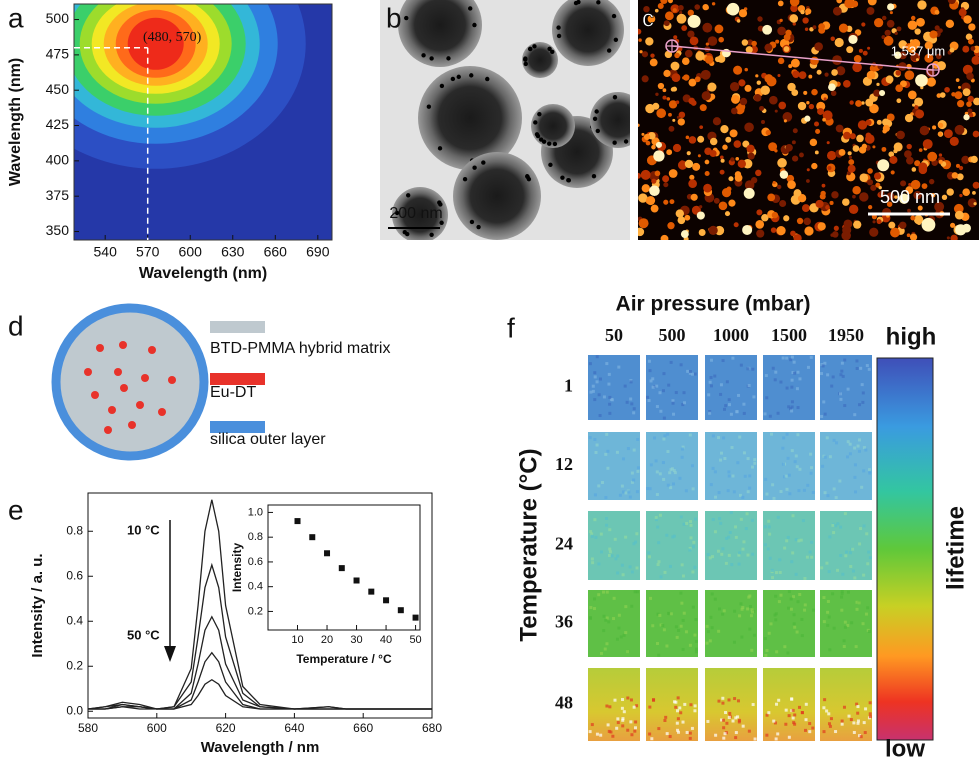 The height and width of the screenshot is (765, 979). I want to click on y-tick-label: 500, so click(58, 18).